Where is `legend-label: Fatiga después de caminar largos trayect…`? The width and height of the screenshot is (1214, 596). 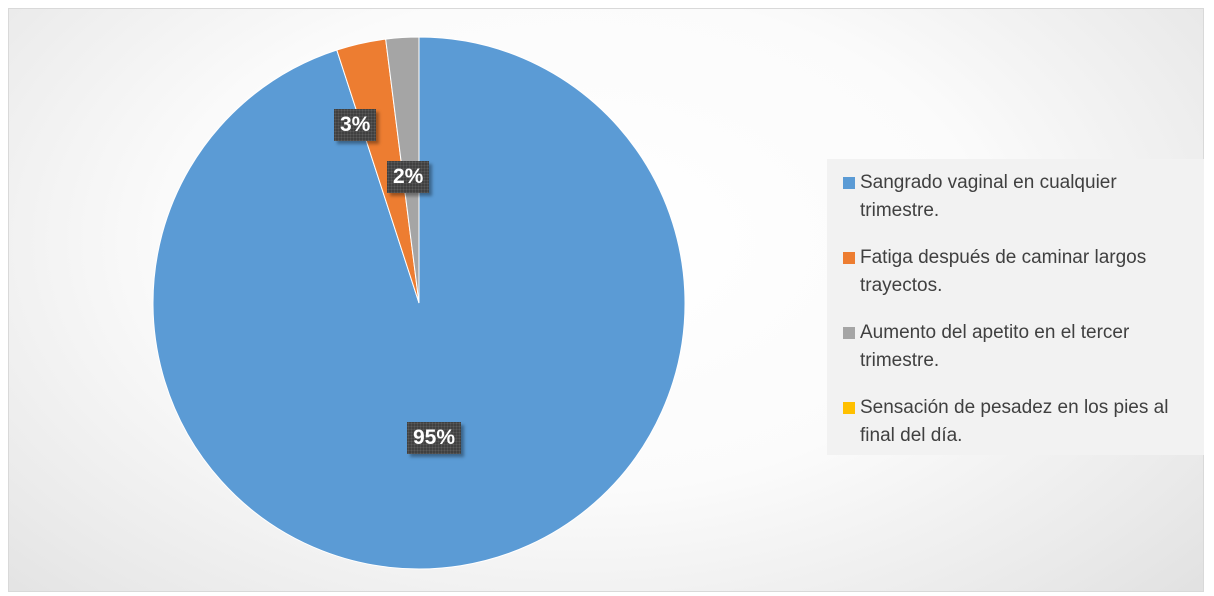
legend-label: Fatiga después de caminar largos trayect… is located at coordinates (1003, 271).